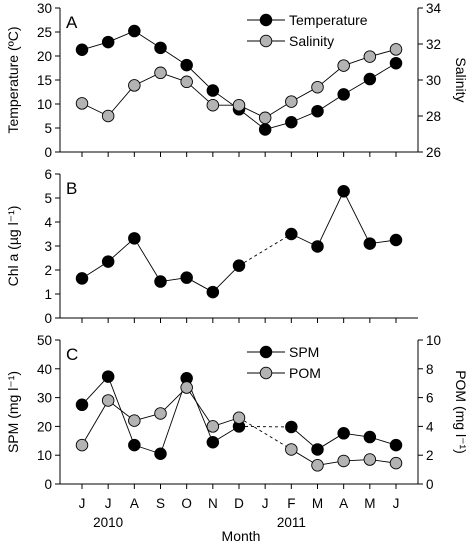 The image size is (474, 545). I want to click on panel-letter: A, so click(72, 22).